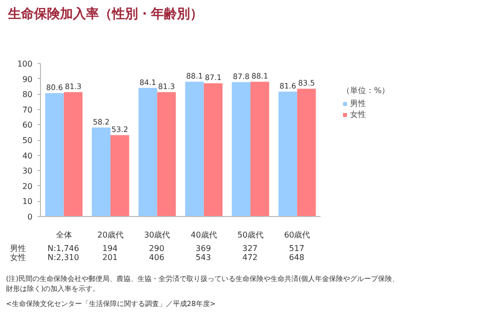 The image size is (500, 320). Describe the element at coordinates (27, 79) in the screenshot. I see `y-tick-label: 90` at that location.